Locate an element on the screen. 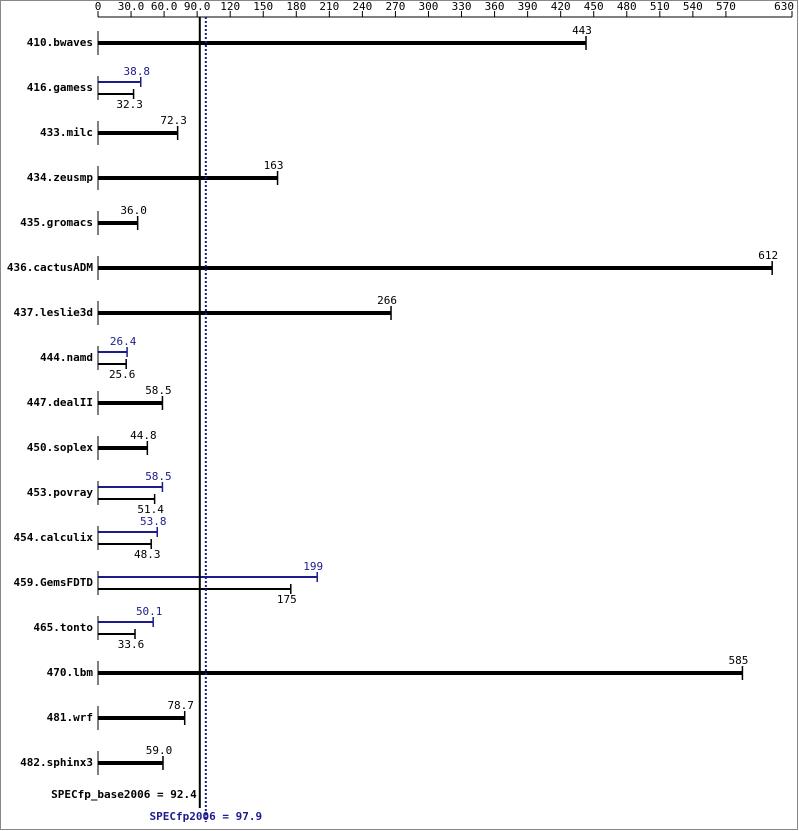 The height and width of the screenshot is (831, 799). category-label: 435.gromacs is located at coordinates (56, 222).